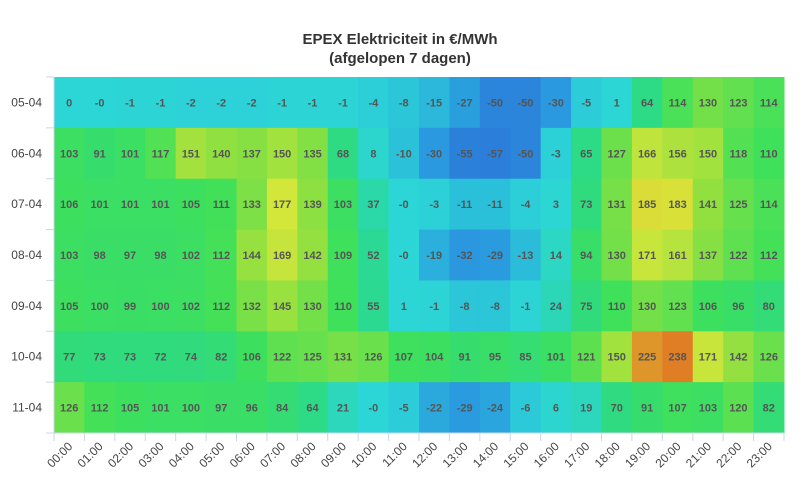  Describe the element at coordinates (769, 358) in the screenshot. I see `cell-value-label: 126` at that location.